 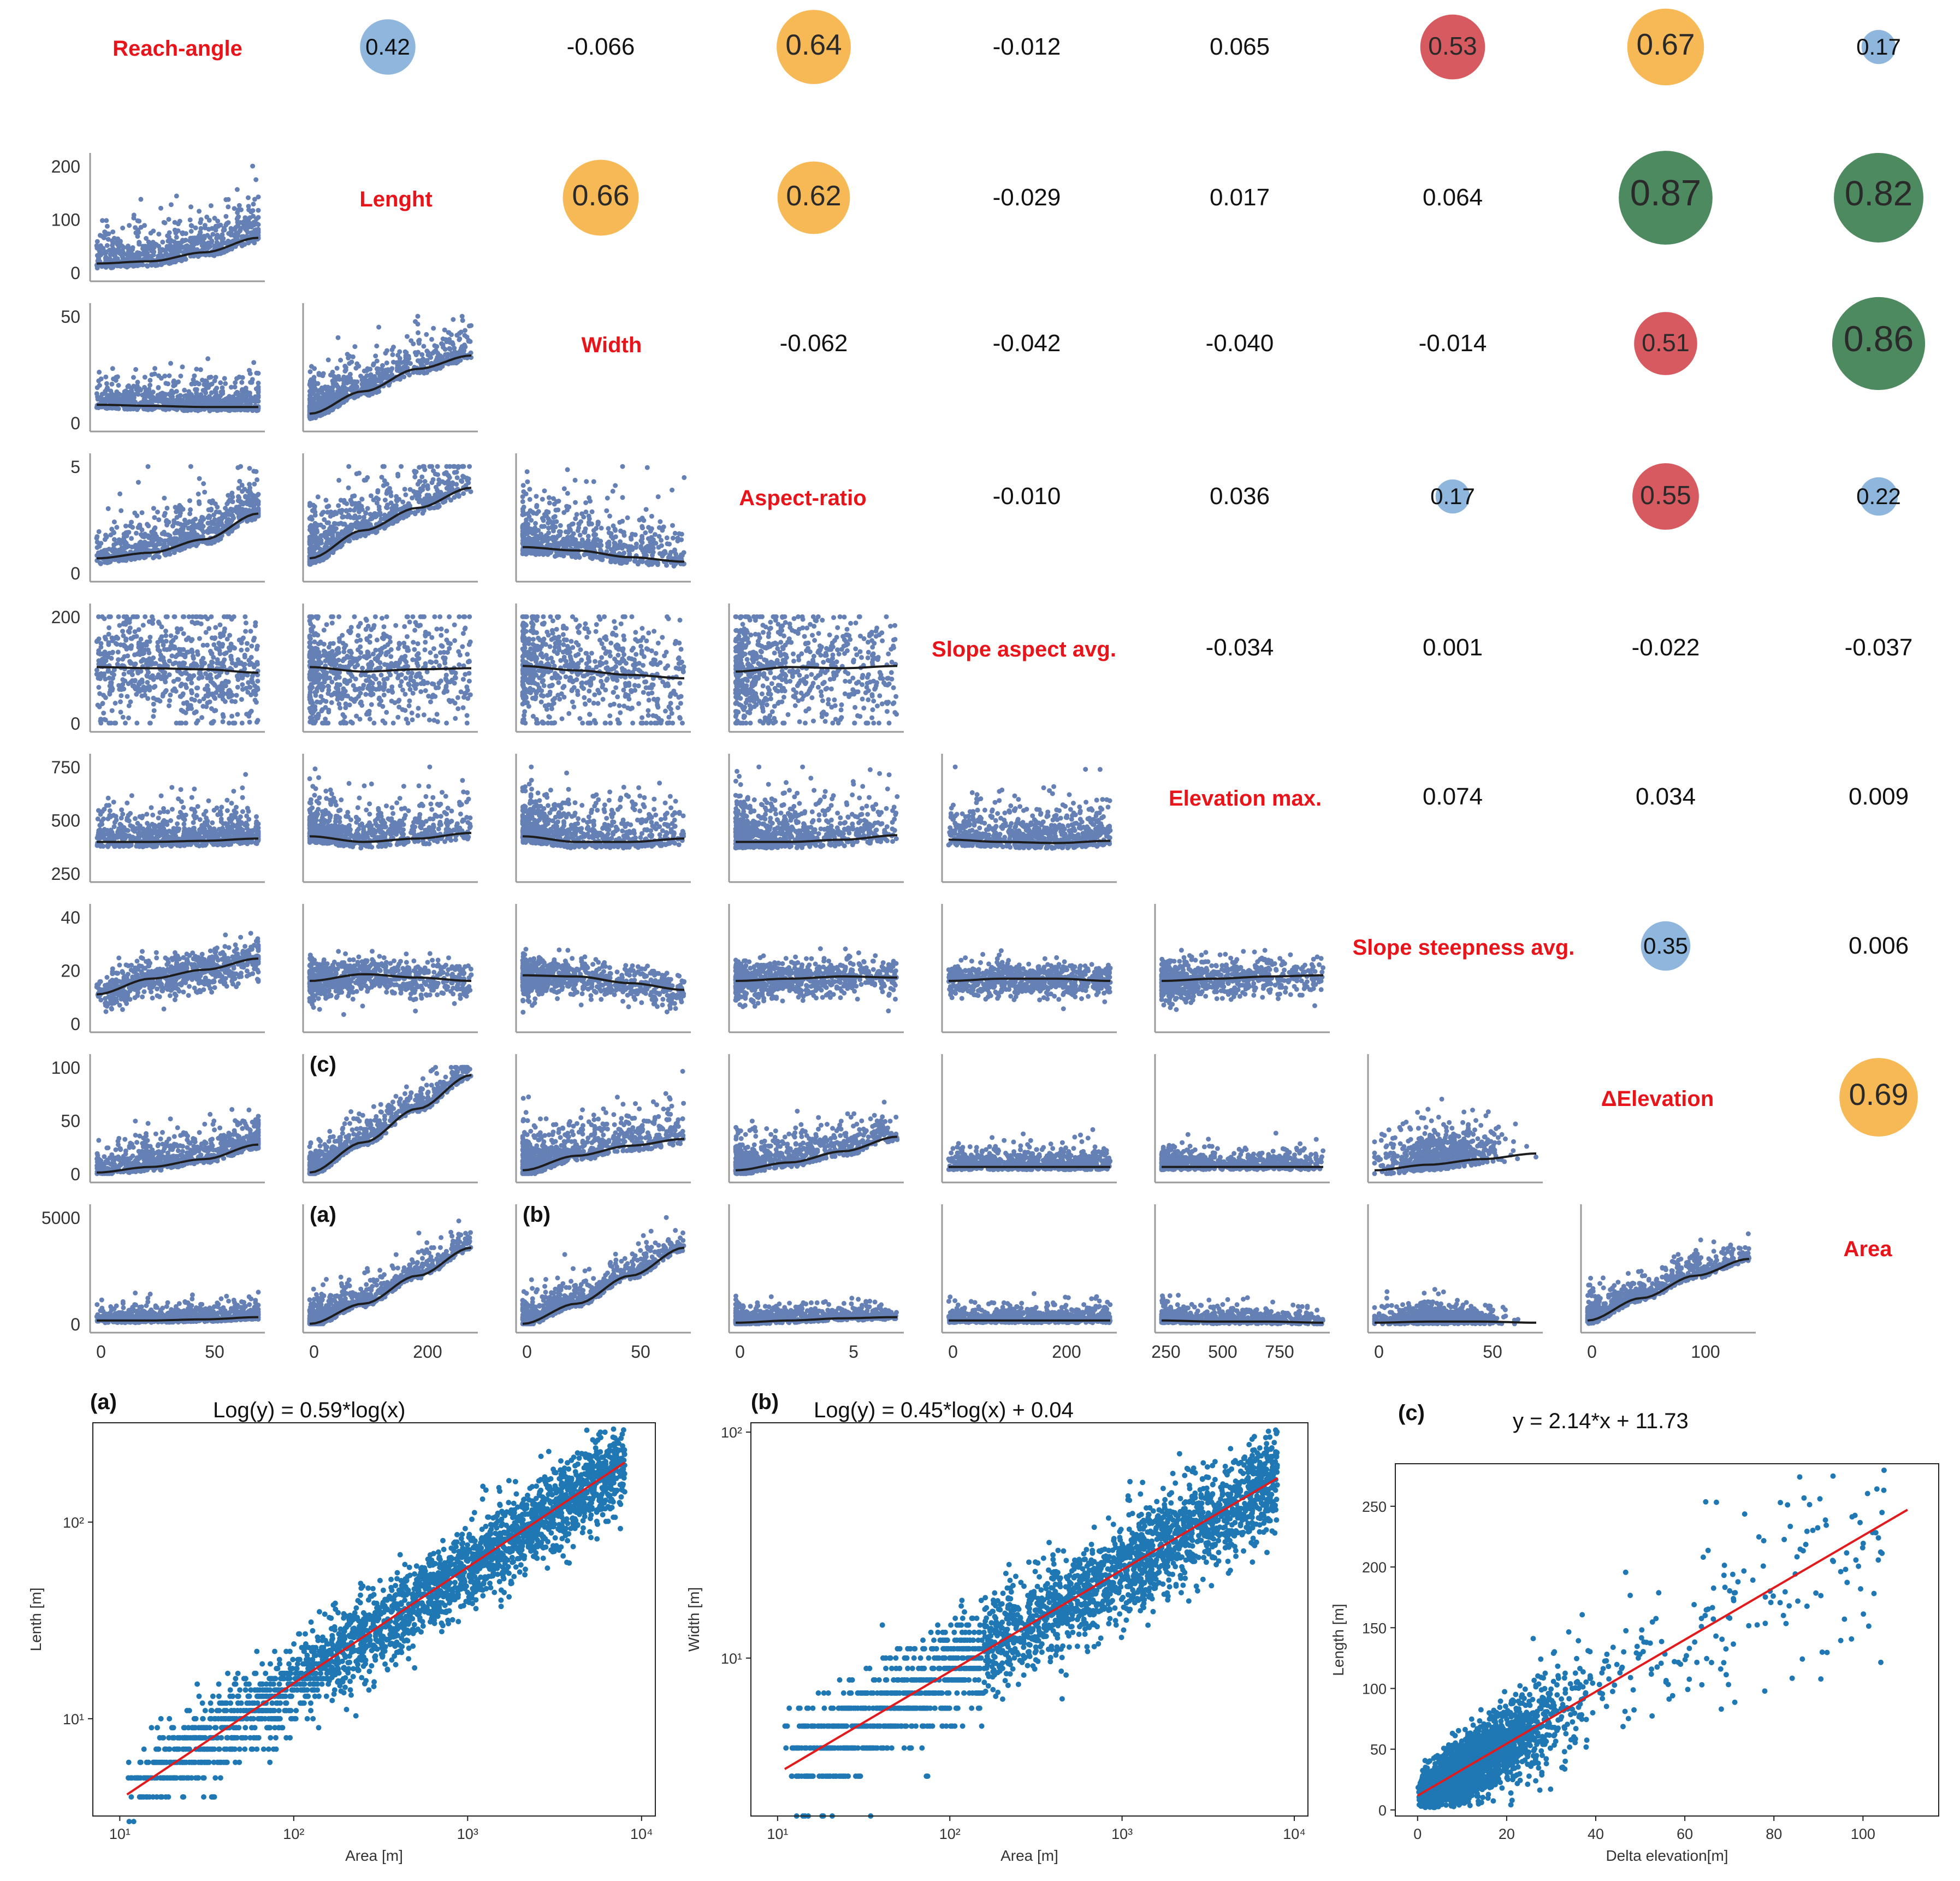 I want to click on correlation-value: 0.66, so click(x=600, y=195).